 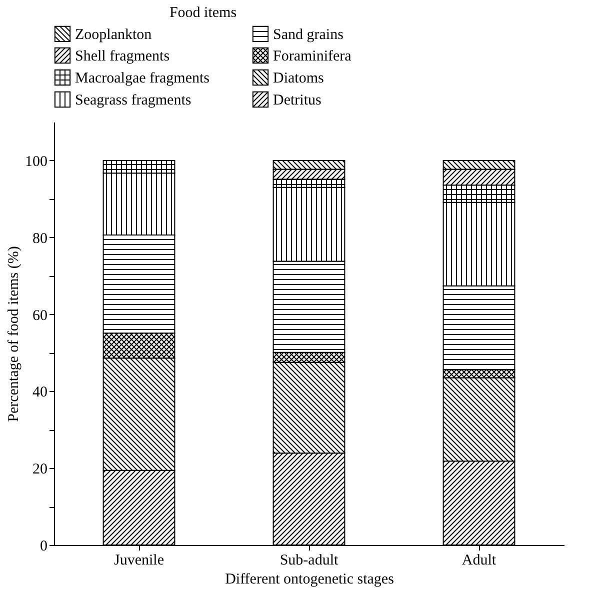 What do you see at coordinates (309, 580) in the screenshot?
I see `x-axis-title: Different ontogenetic stages` at bounding box center [309, 580].